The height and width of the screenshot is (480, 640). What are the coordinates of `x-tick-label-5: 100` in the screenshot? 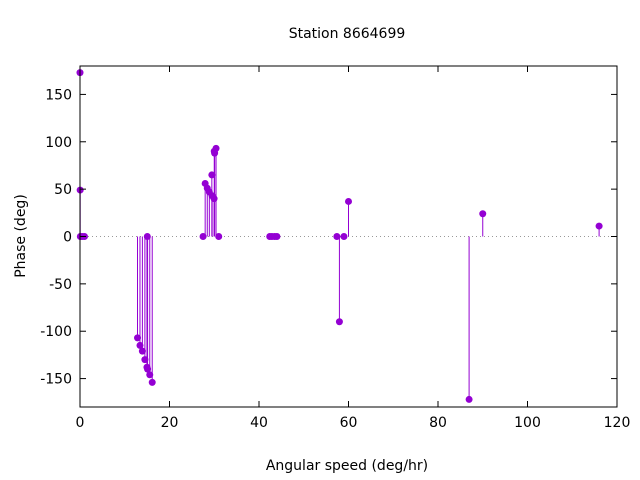 It's located at (527, 423).